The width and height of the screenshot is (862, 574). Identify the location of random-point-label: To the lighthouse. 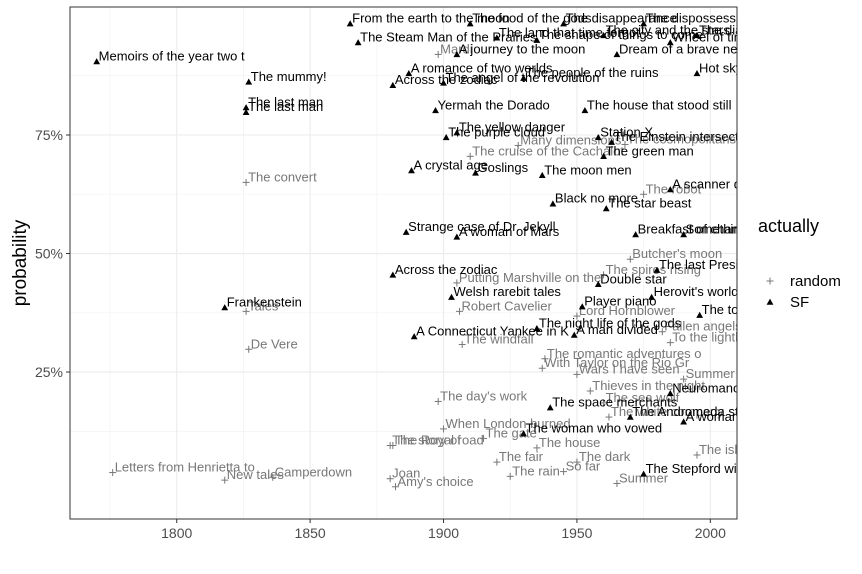
(721, 337).